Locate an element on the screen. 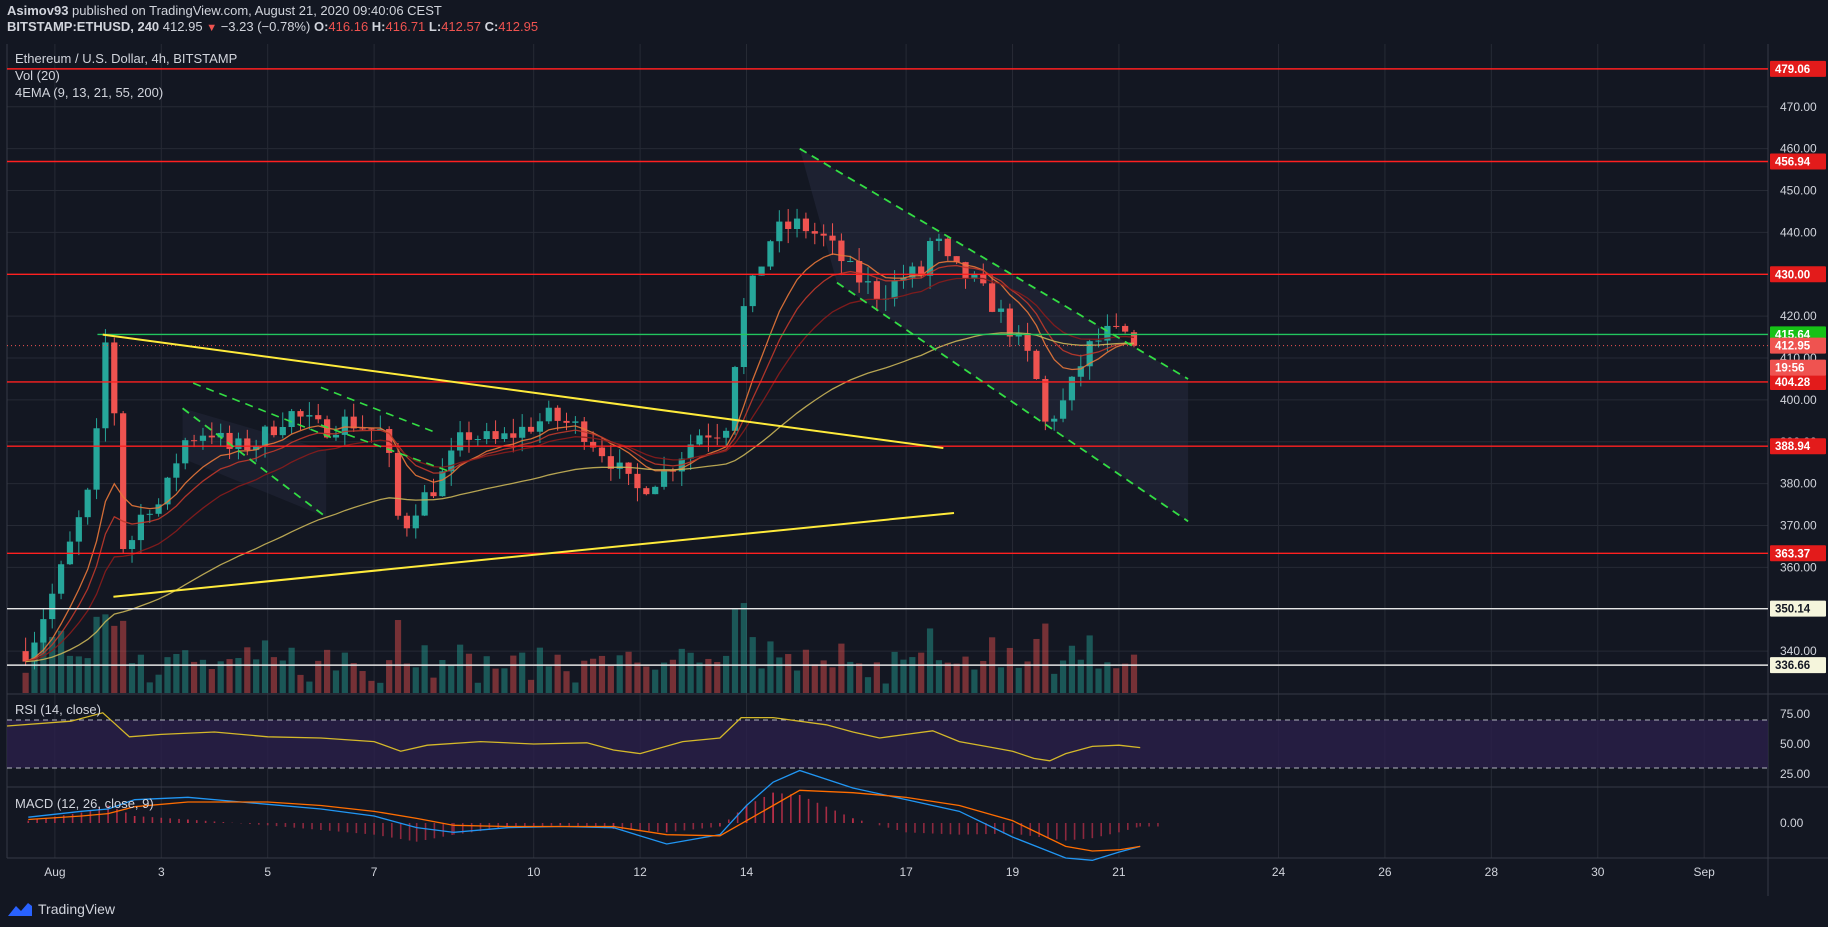 This screenshot has width=1828, height=927. macd-pane: 0.00 is located at coordinates (915, 815).